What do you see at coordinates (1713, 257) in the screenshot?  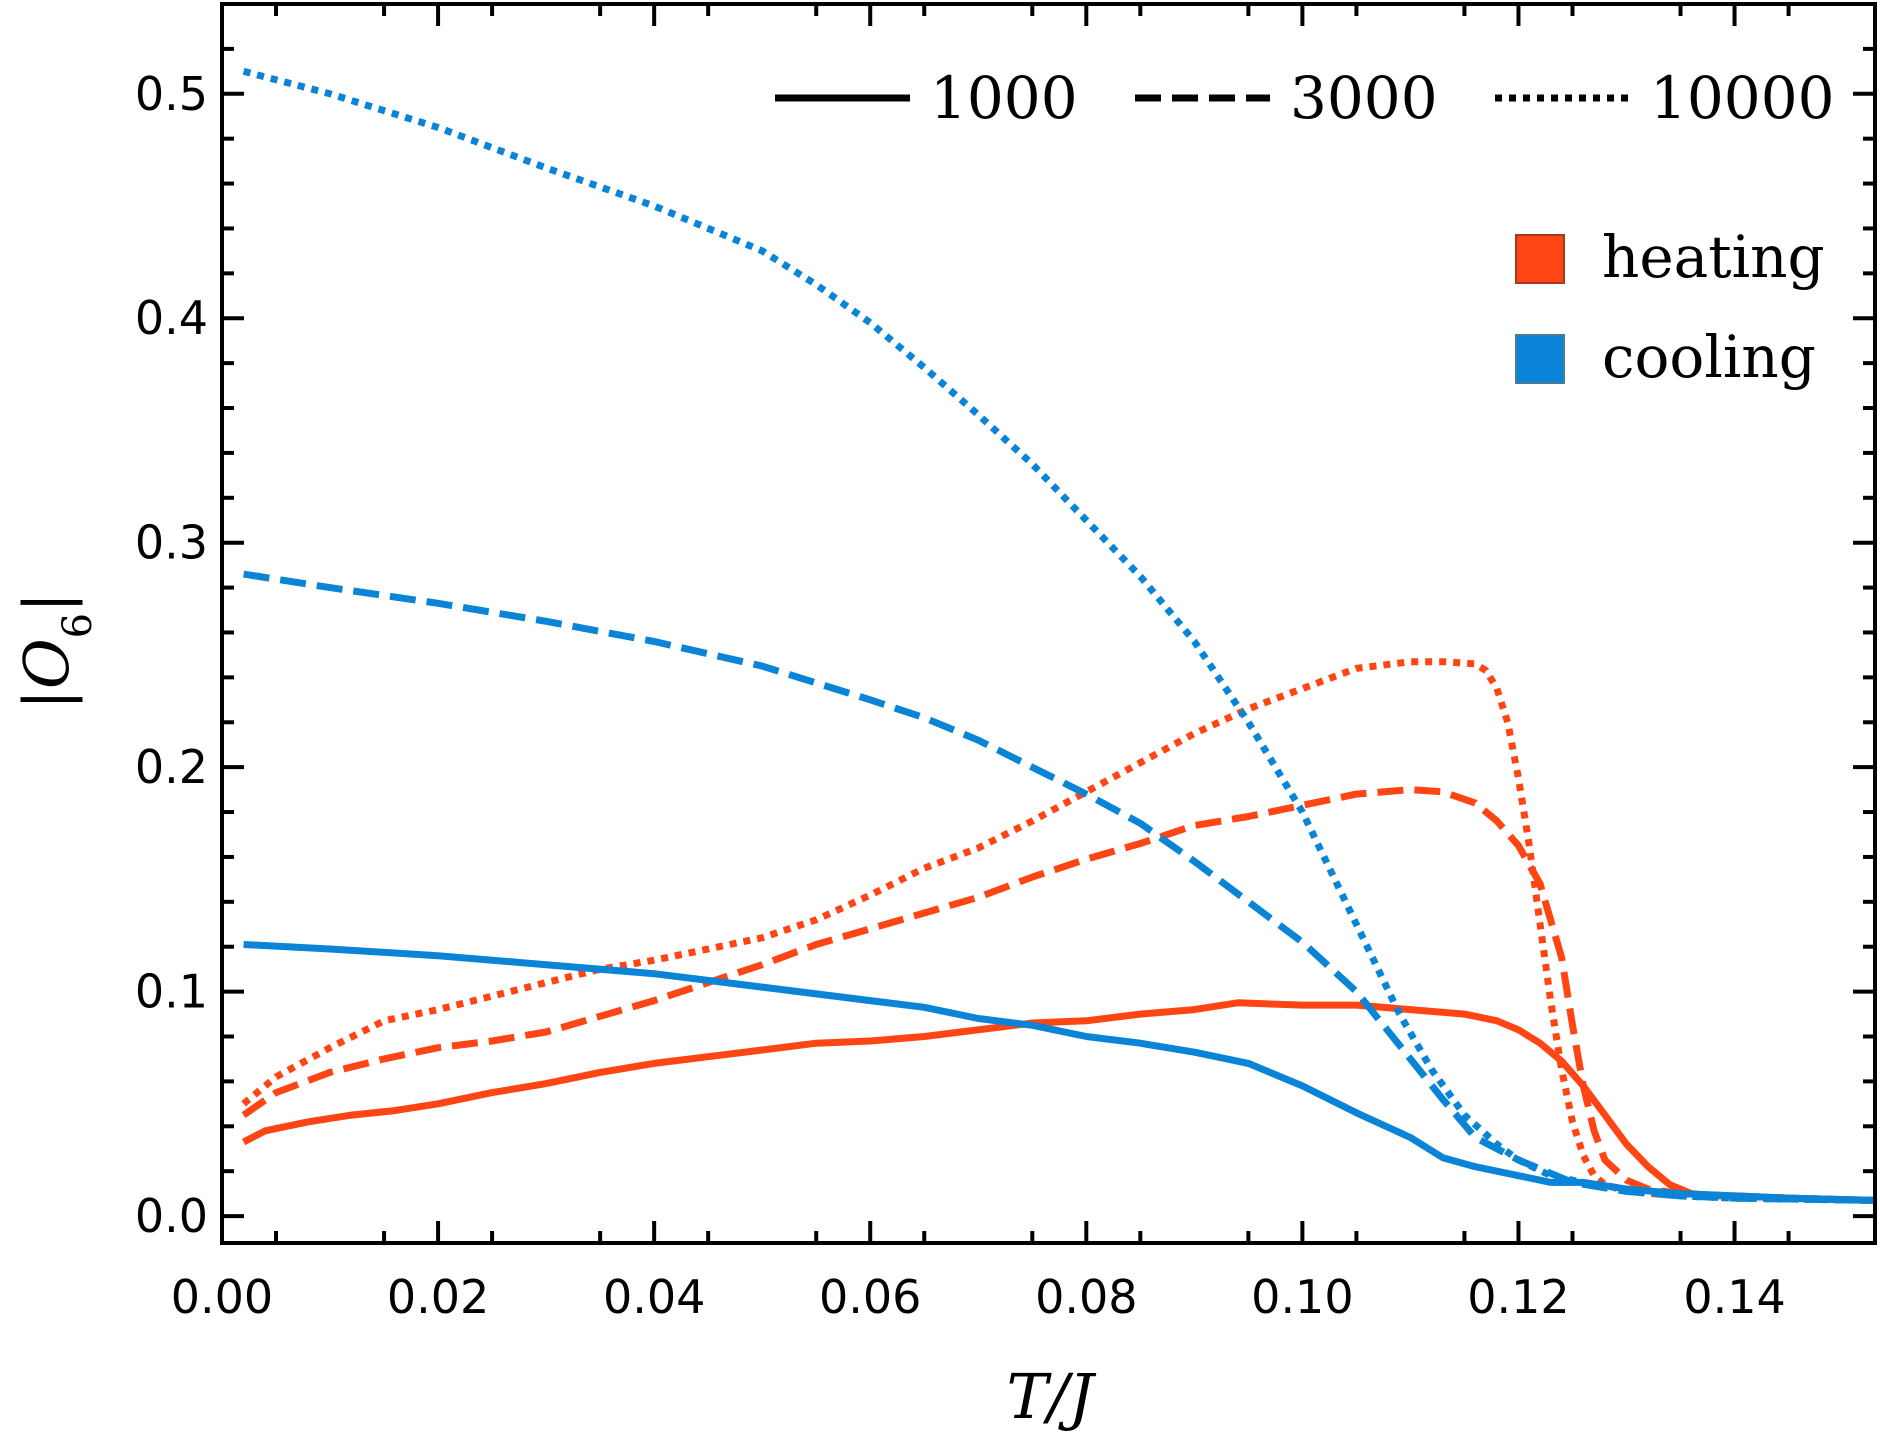 I see `legend-label-heating: heating` at bounding box center [1713, 257].